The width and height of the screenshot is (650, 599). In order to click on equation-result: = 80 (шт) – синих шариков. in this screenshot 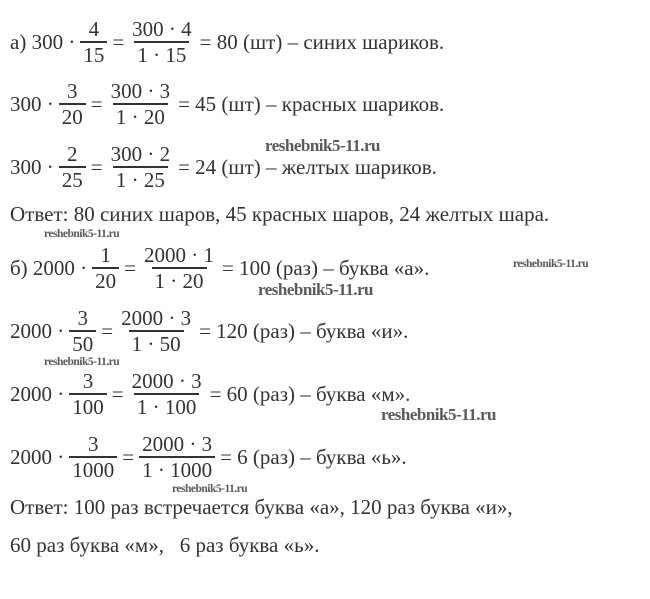, I will do `click(322, 42)`.